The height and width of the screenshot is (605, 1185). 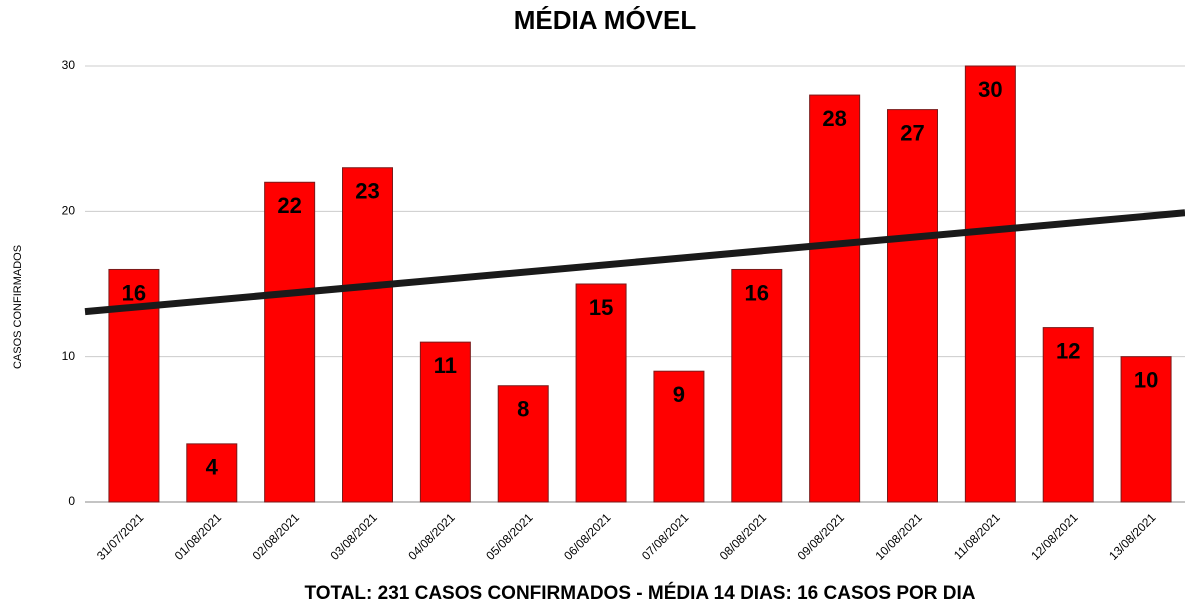 What do you see at coordinates (431, 536) in the screenshot?
I see `x-tick-label: 04/08/2021` at bounding box center [431, 536].